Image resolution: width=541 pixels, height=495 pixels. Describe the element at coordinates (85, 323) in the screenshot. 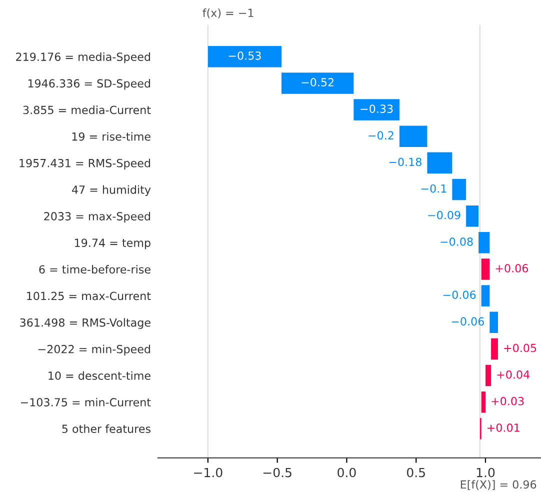

I see `y-tick-label: 361.498 = RMS-Voltage` at that location.